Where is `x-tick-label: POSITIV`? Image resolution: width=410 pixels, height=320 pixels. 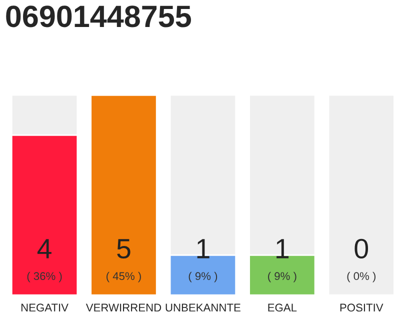 x-tick-label: POSITIV is located at coordinates (362, 308).